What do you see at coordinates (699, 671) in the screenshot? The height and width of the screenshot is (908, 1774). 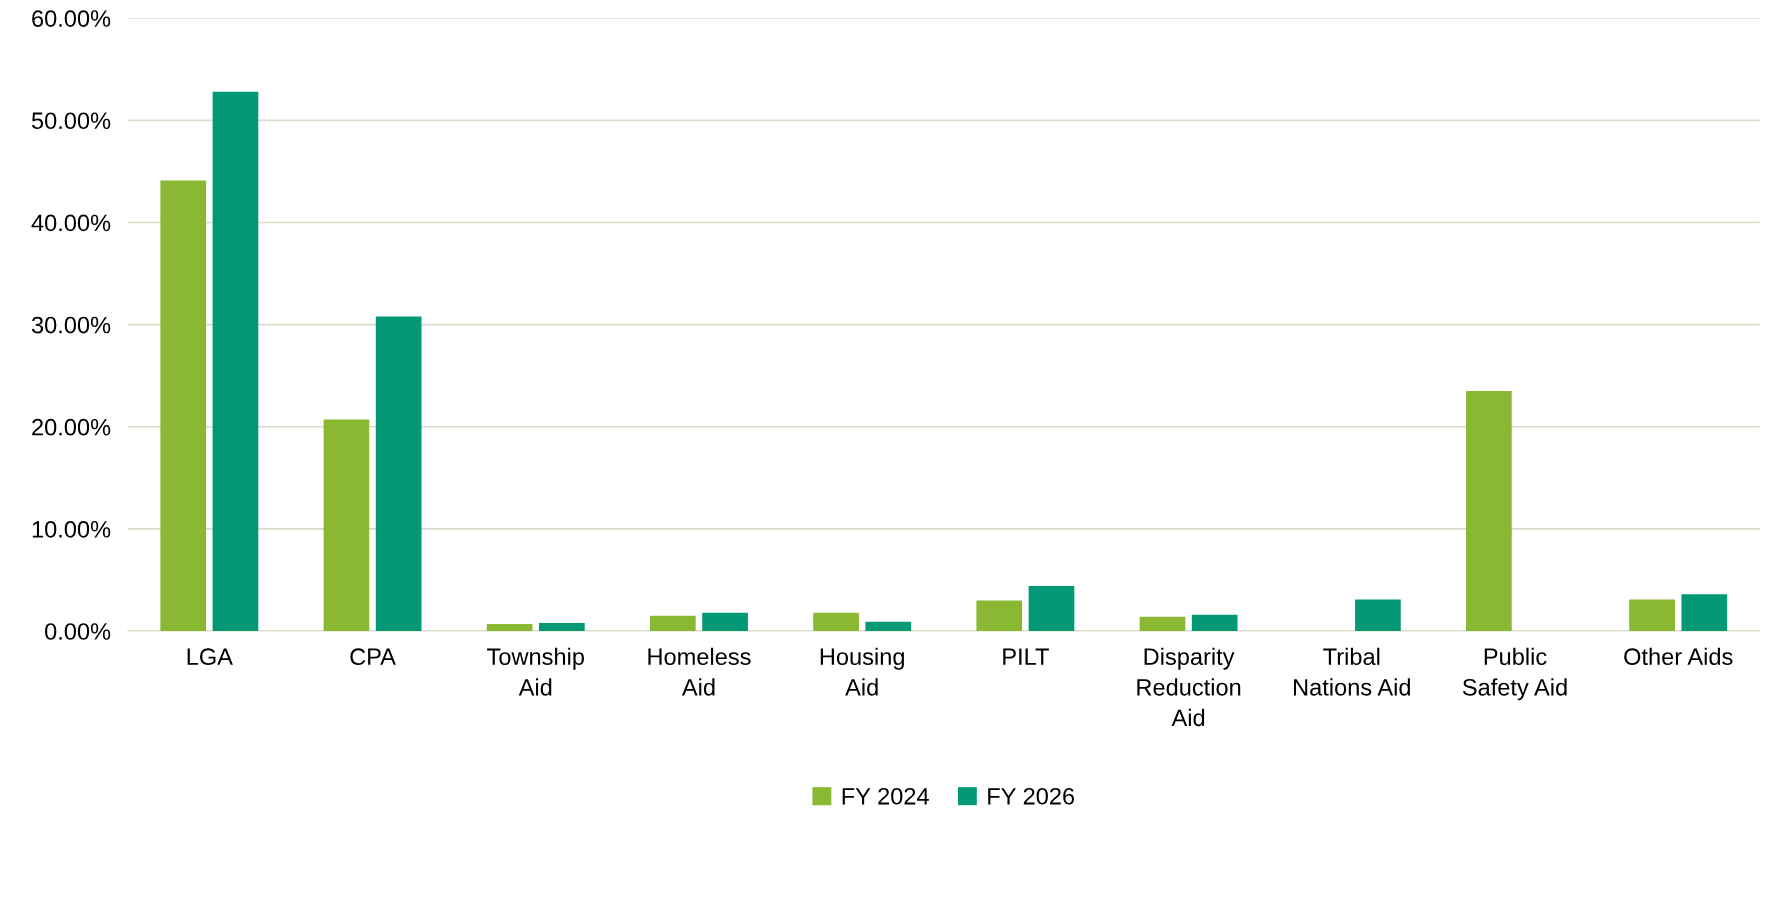 I see `x-tick-label: Homeless Aid` at bounding box center [699, 671].